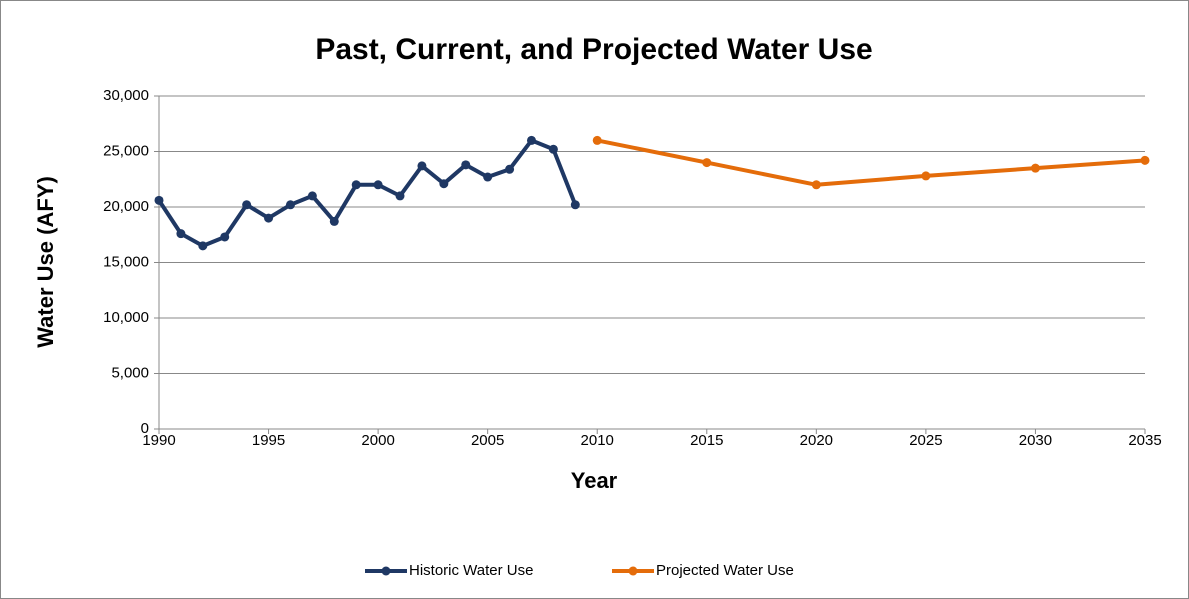  What do you see at coordinates (126, 261) in the screenshot?
I see `y-tick-label: 15,000` at bounding box center [126, 261].